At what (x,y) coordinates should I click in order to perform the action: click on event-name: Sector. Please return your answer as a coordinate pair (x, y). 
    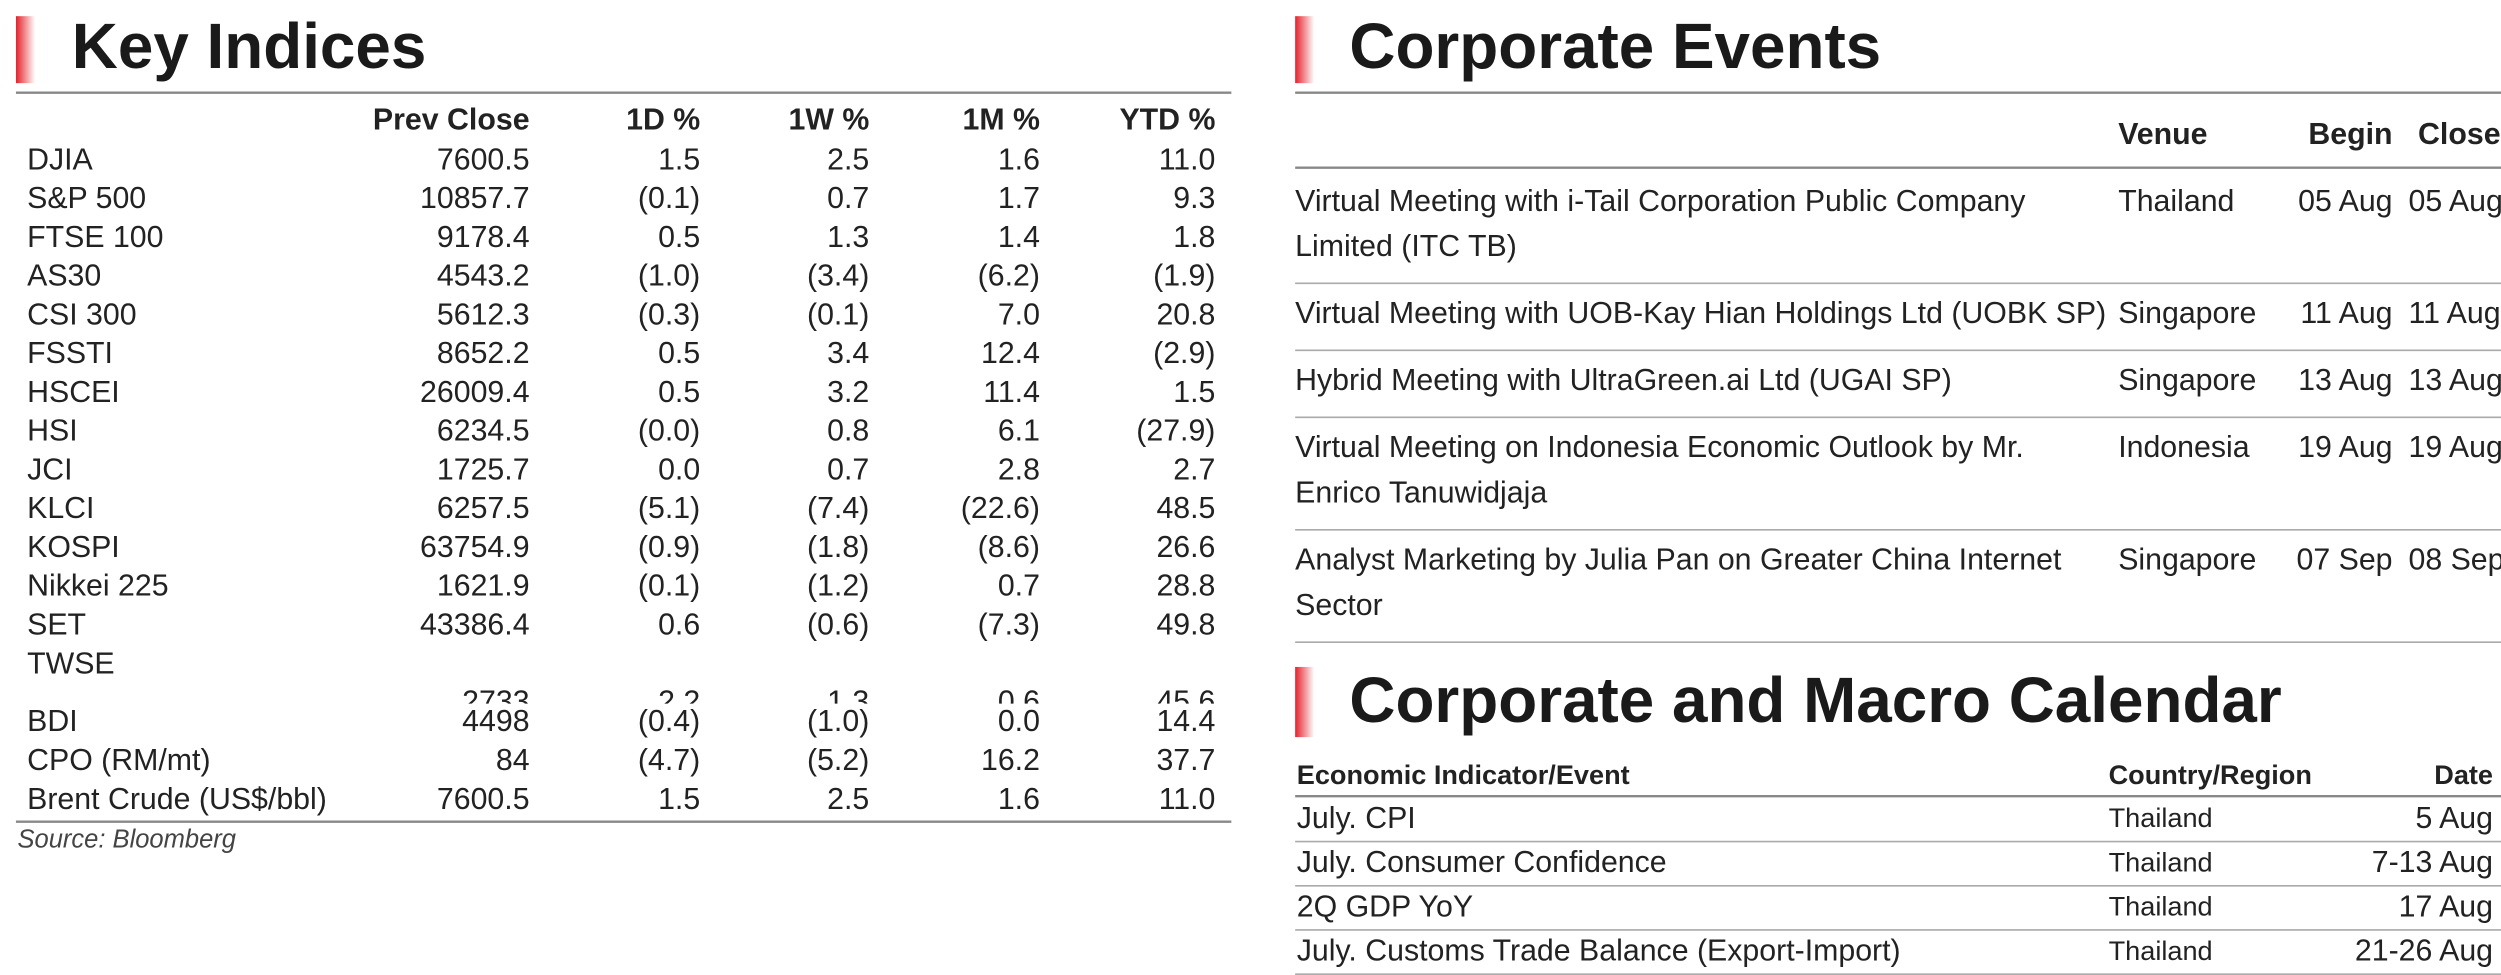
    Looking at the image, I should click on (1339, 605).